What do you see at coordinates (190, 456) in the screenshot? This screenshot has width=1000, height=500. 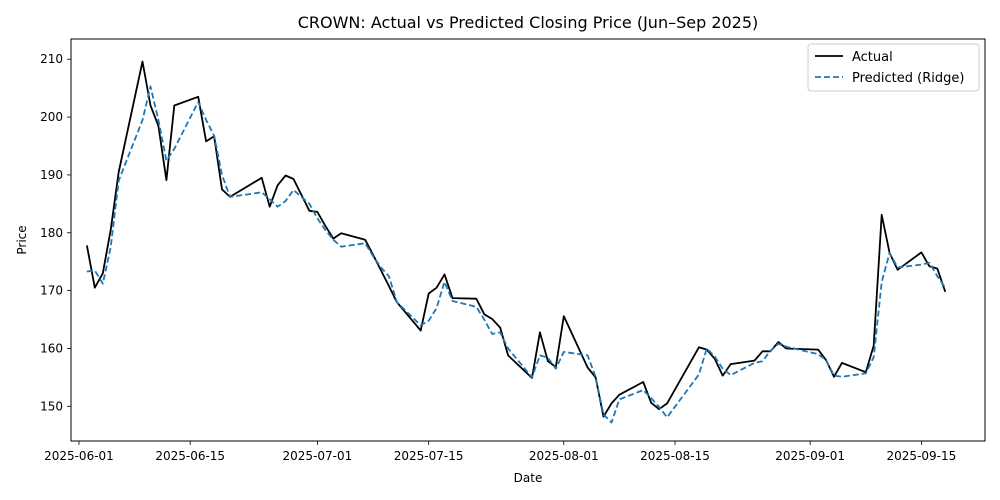 I see `x-tick-label: 2025-06-15` at bounding box center [190, 456].